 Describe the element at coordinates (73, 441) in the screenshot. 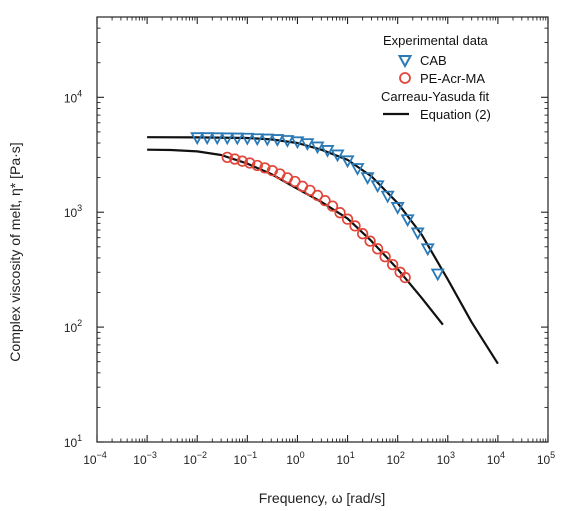

I see `y-tick-label: 10¹` at that location.